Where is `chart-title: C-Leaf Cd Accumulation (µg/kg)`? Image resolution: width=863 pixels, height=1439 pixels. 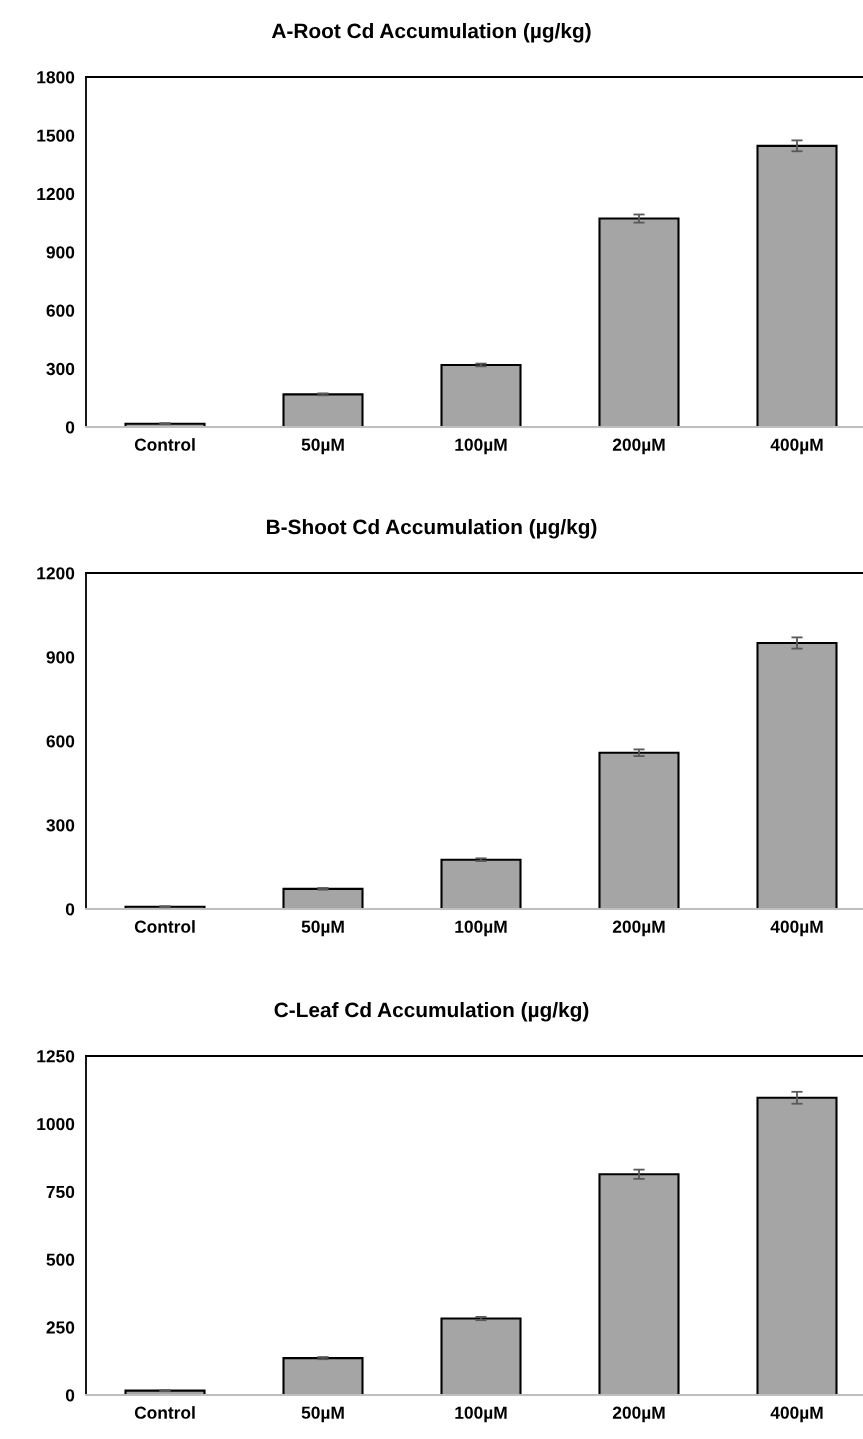 chart-title: C-Leaf Cd Accumulation (µg/kg) is located at coordinates (431, 1012).